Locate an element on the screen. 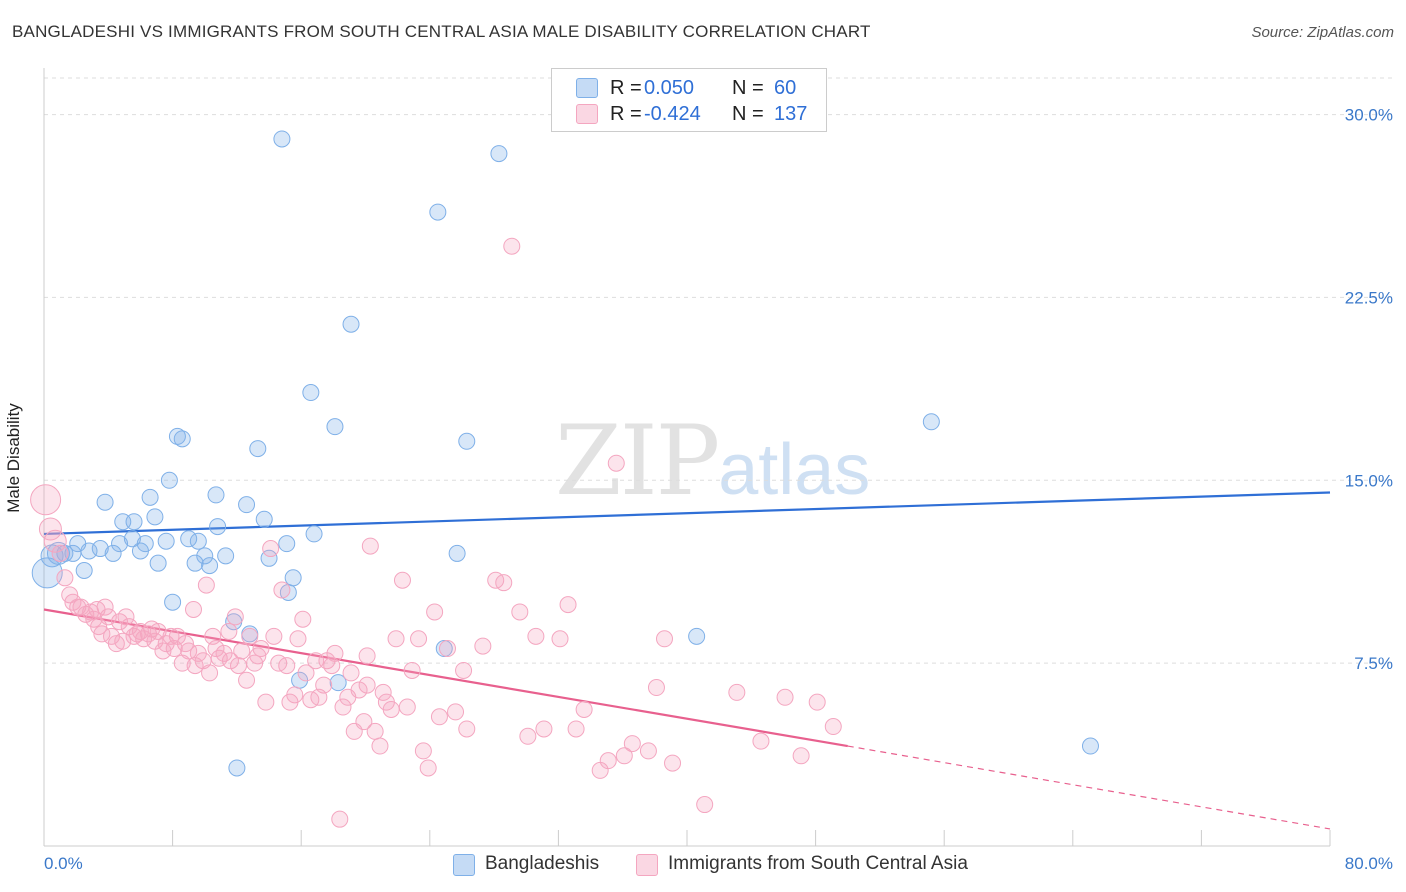 This screenshot has width=1406, height=892. y-tick-label: 22.5% is located at coordinates (1369, 297).